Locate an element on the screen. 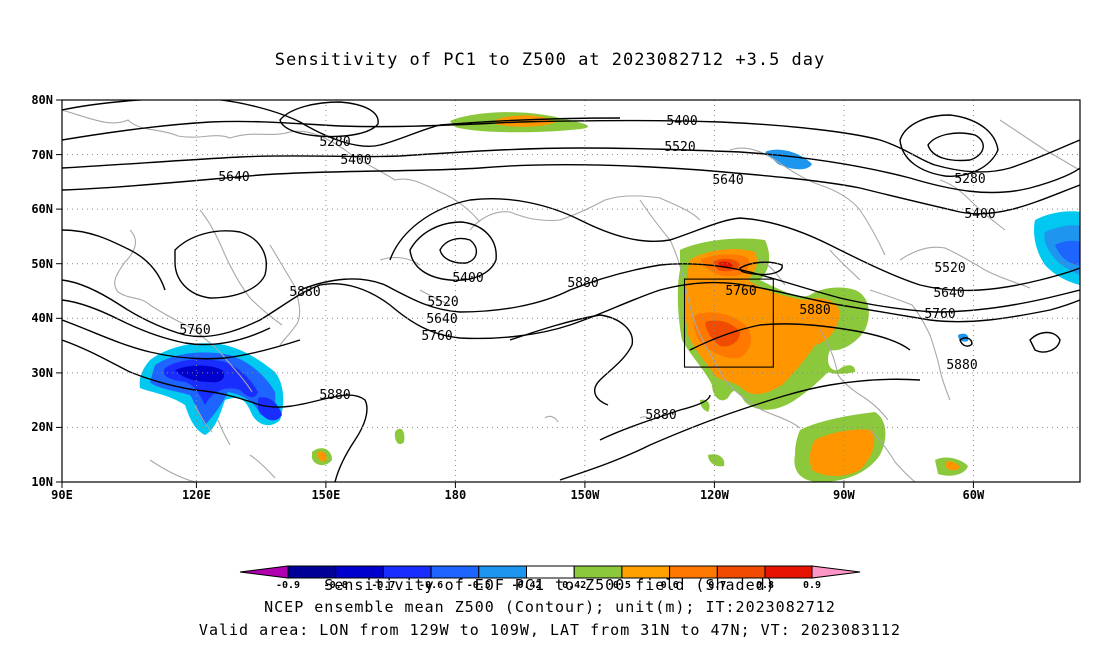 The image size is (1100, 654). lat-label: 30N is located at coordinates (42, 373).